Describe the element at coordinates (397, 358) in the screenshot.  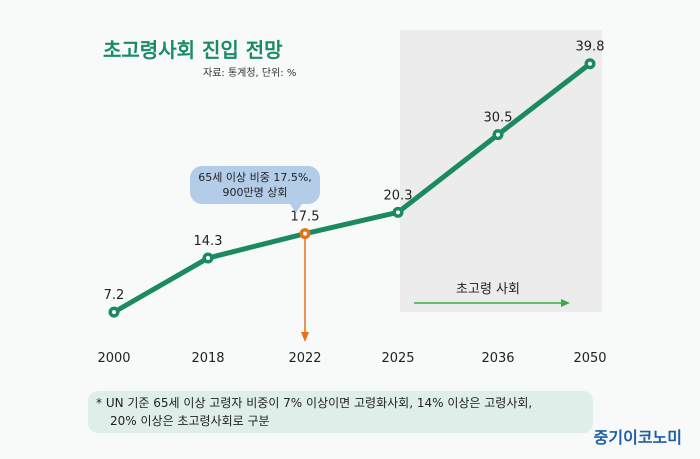
I see `x-tick-label: 2025` at that location.